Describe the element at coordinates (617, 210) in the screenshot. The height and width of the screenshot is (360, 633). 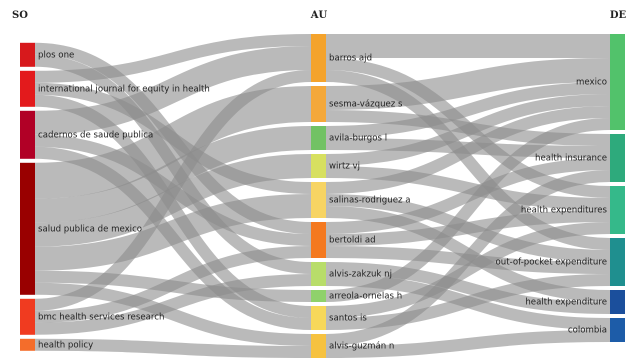
I see `node-he` at that location.